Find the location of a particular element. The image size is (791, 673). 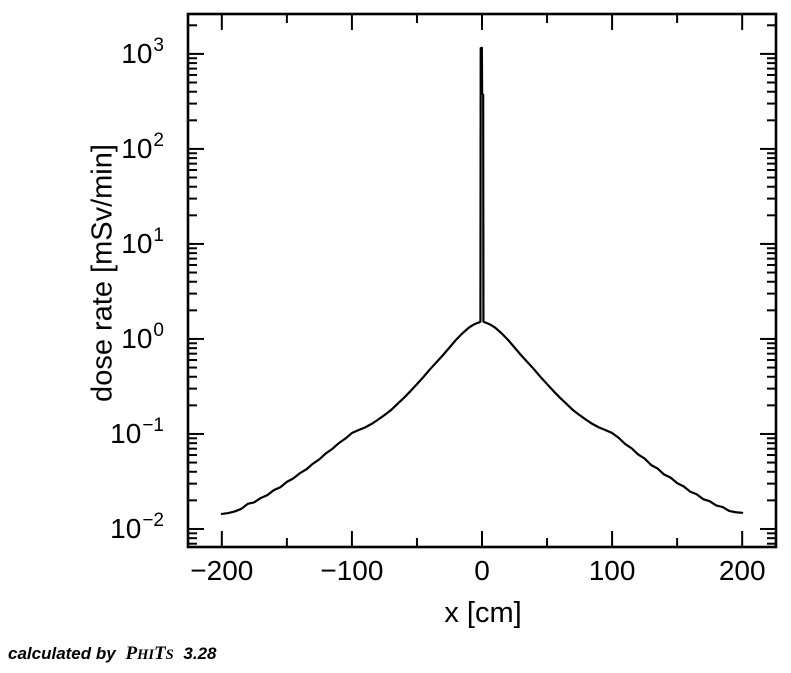

credit-line: calculated by PHITS 3.28 is located at coordinates (112, 654).